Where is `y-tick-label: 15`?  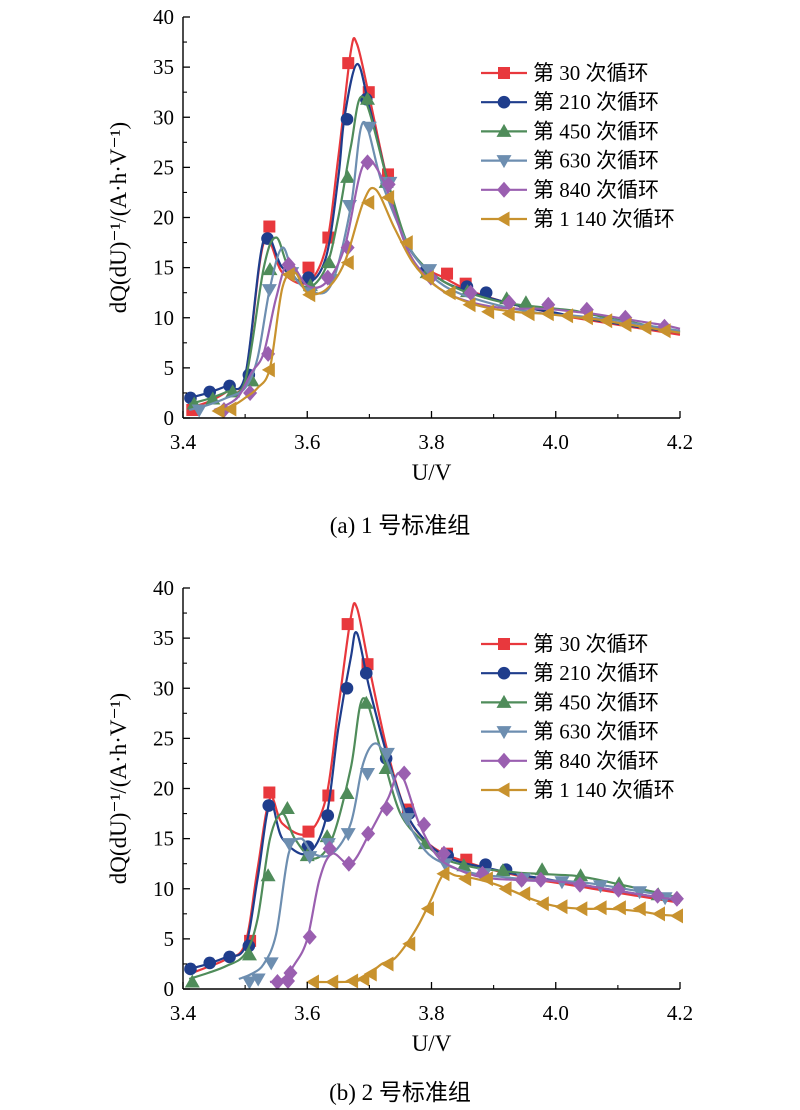
y-tick-label: 15 is located at coordinates (163, 268).